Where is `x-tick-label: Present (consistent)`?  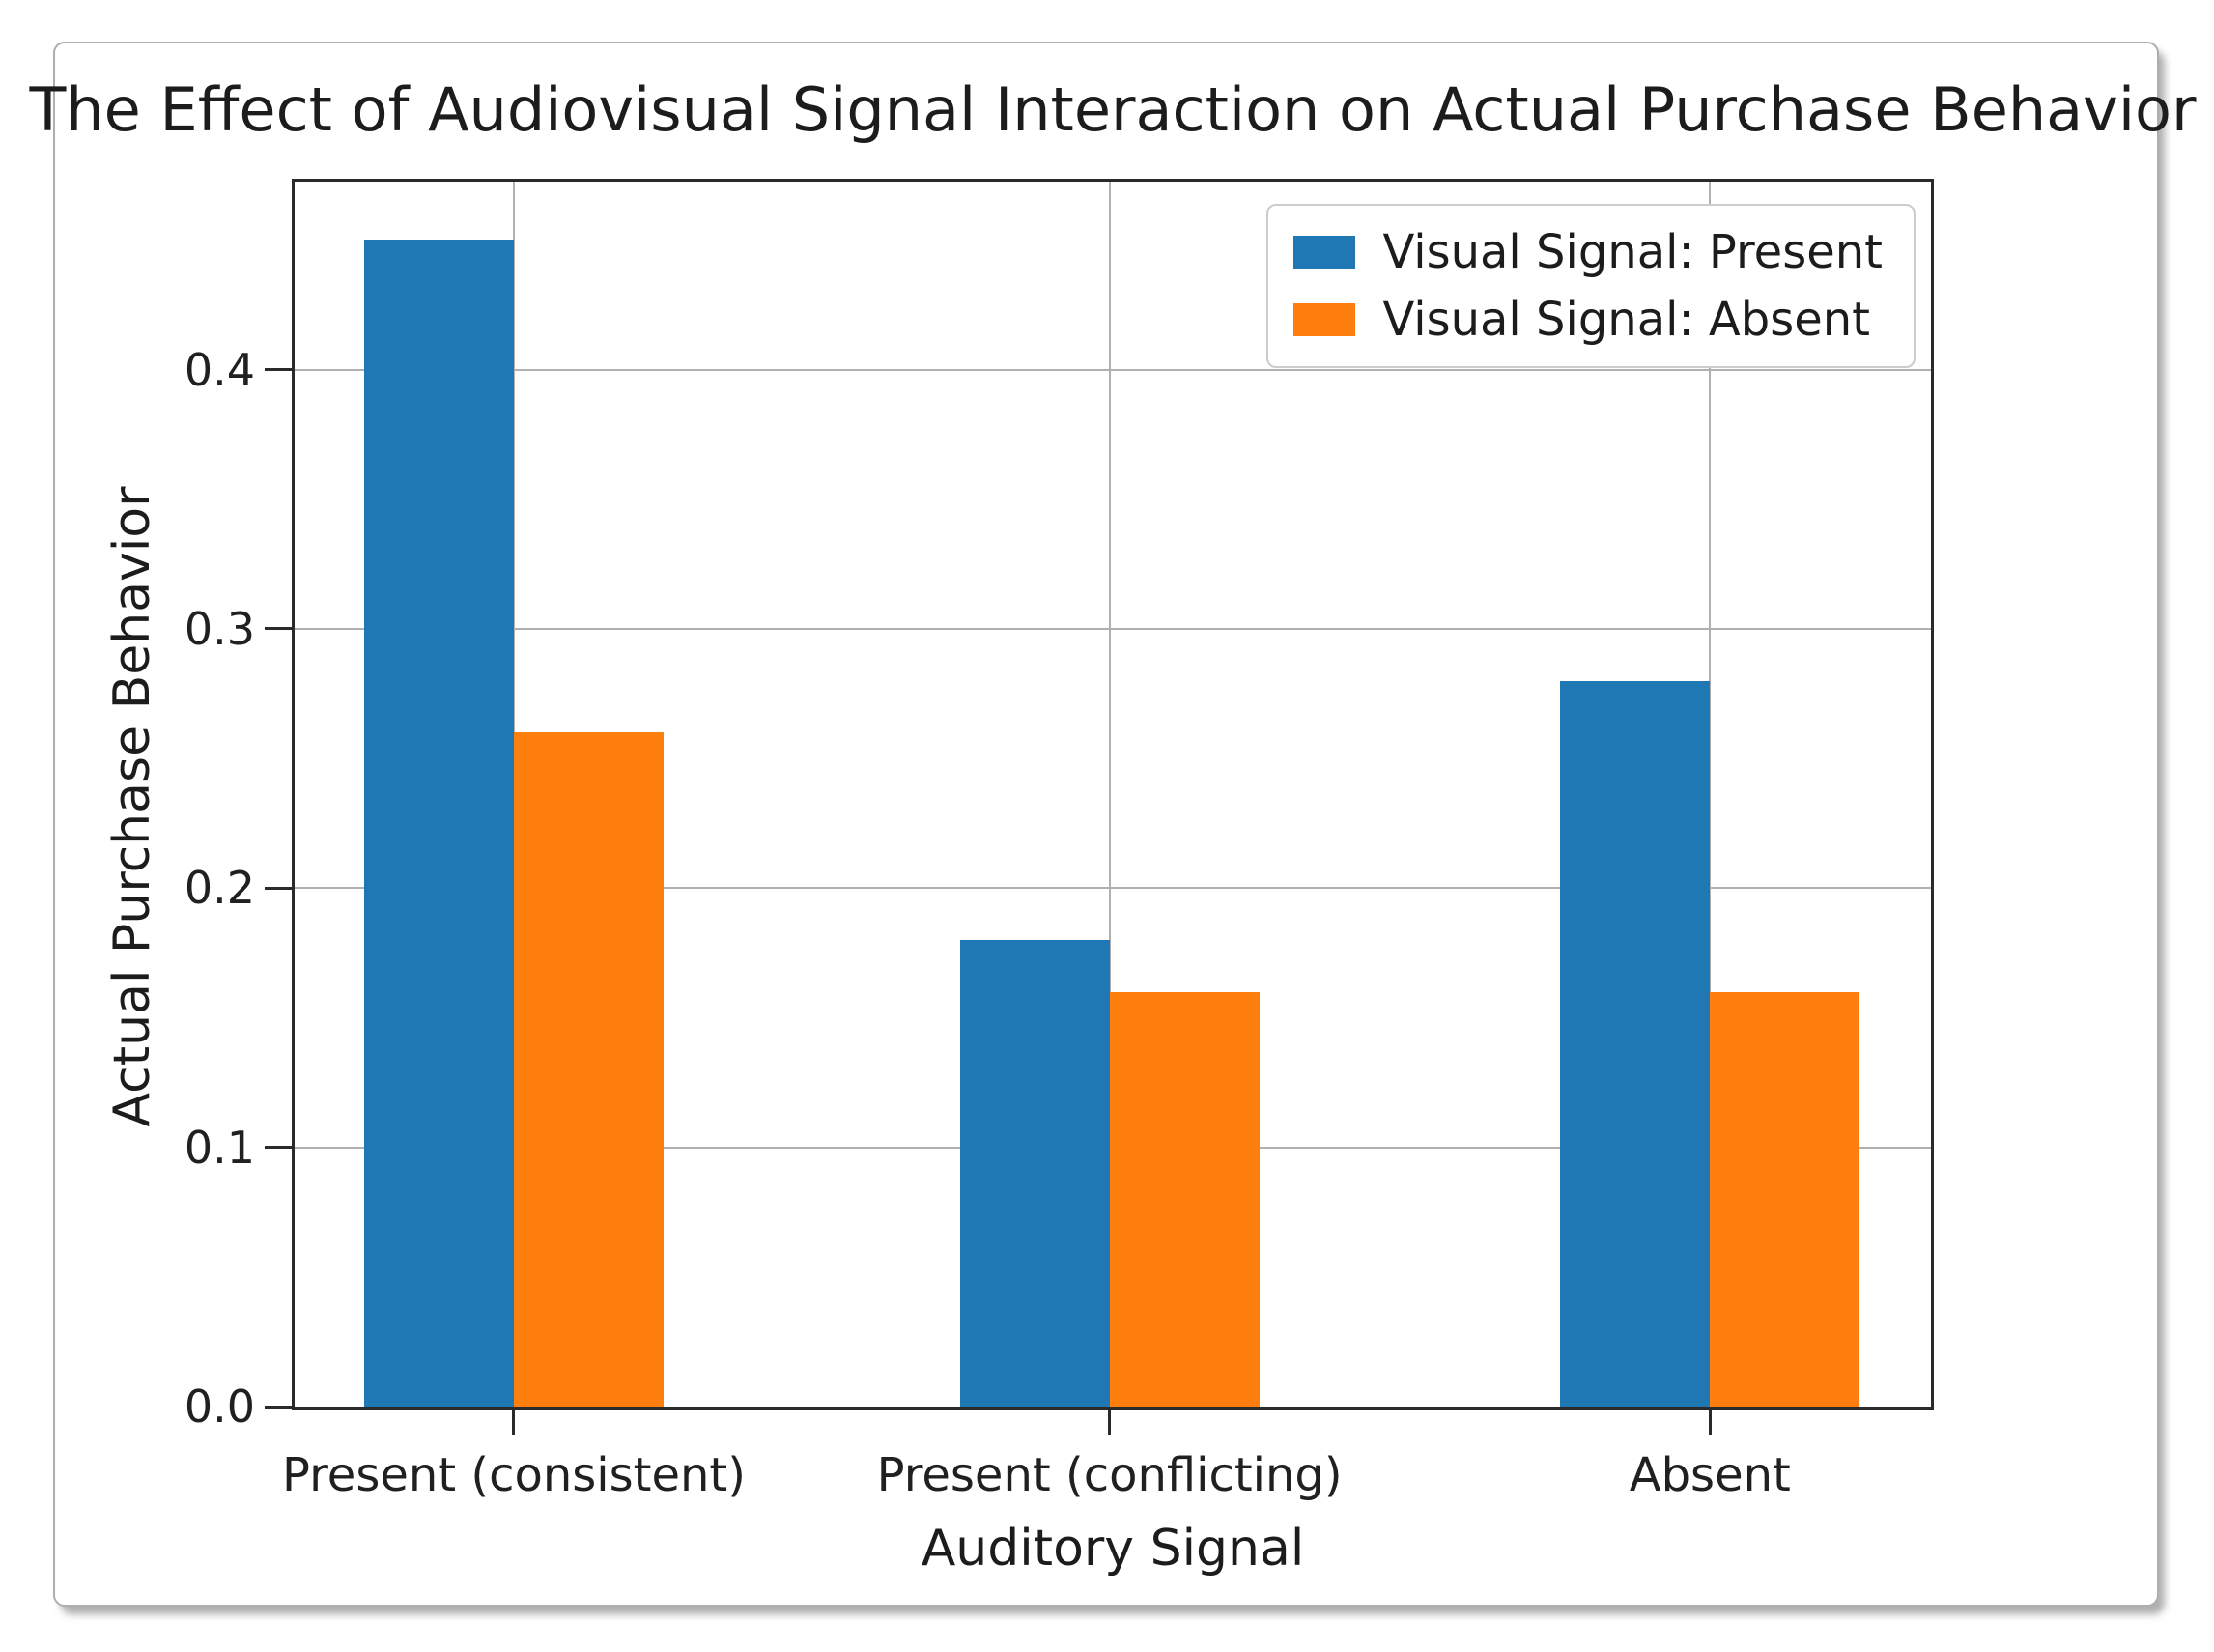 x-tick-label: Present (consistent) is located at coordinates (514, 1475).